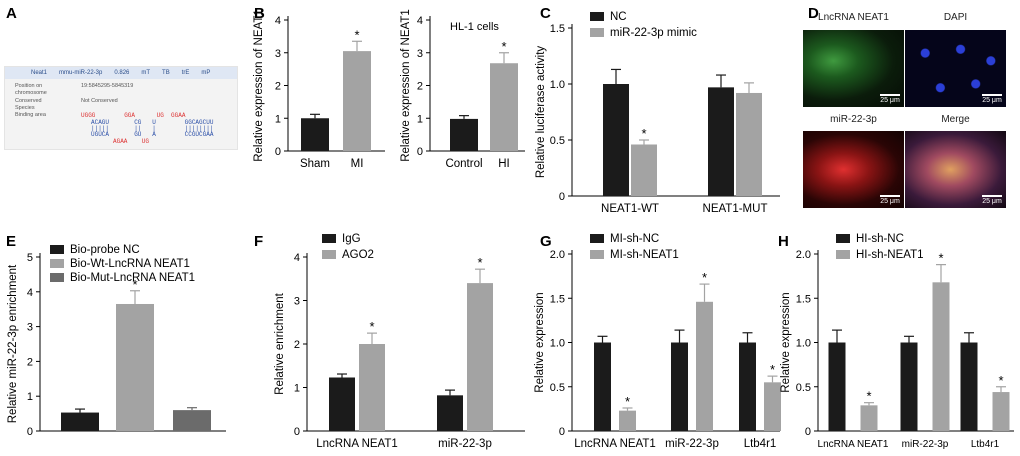 The width and height of the screenshot is (1020, 456). Describe the element at coordinates (107, 86) in the screenshot. I see `row-value: 19:5845295-5845319` at that location.